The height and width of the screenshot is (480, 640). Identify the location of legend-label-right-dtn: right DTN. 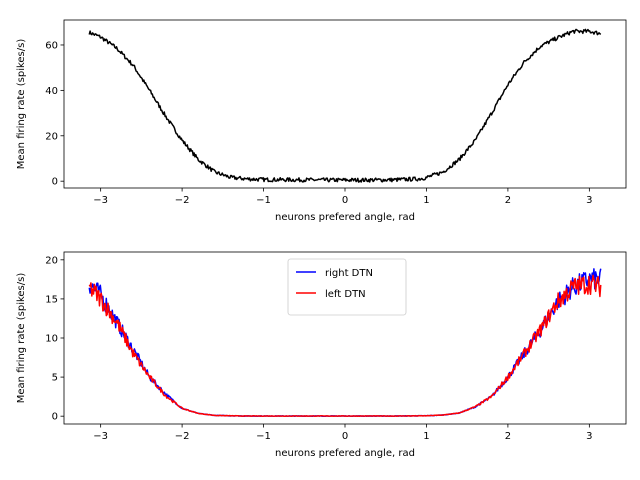
(349, 273).